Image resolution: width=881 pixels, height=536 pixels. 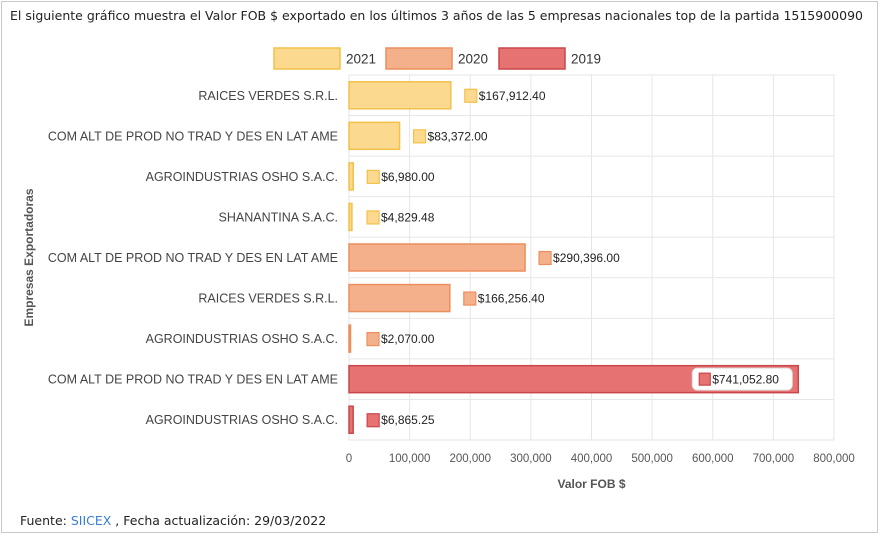 I want to click on data-label: $166,256.40, so click(x=511, y=299).